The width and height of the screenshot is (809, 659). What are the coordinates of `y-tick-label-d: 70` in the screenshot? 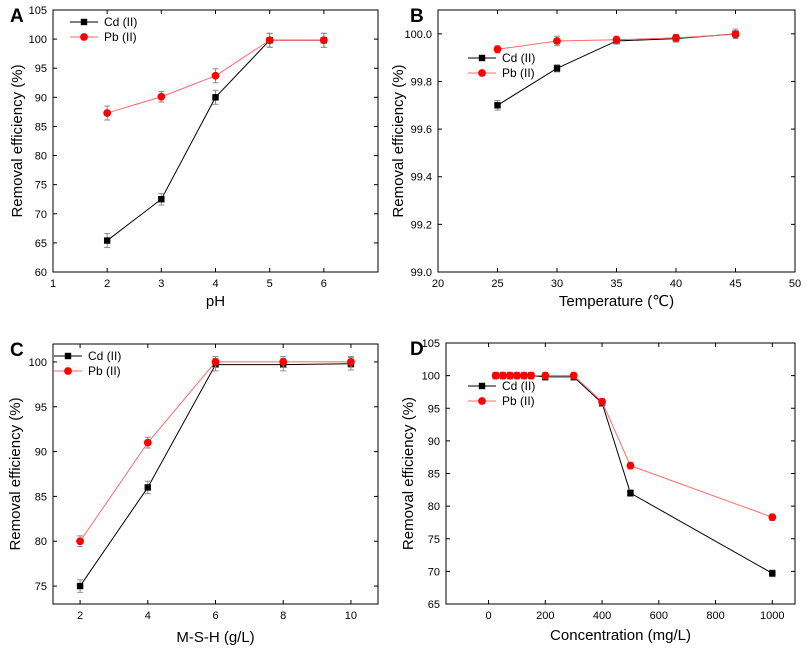 It's located at (434, 572).